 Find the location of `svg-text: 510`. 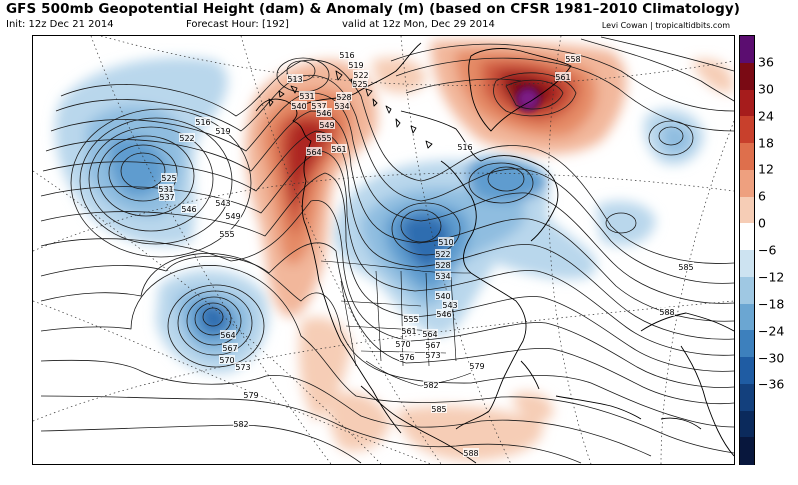

svg-text: 510 is located at coordinates (445, 242).